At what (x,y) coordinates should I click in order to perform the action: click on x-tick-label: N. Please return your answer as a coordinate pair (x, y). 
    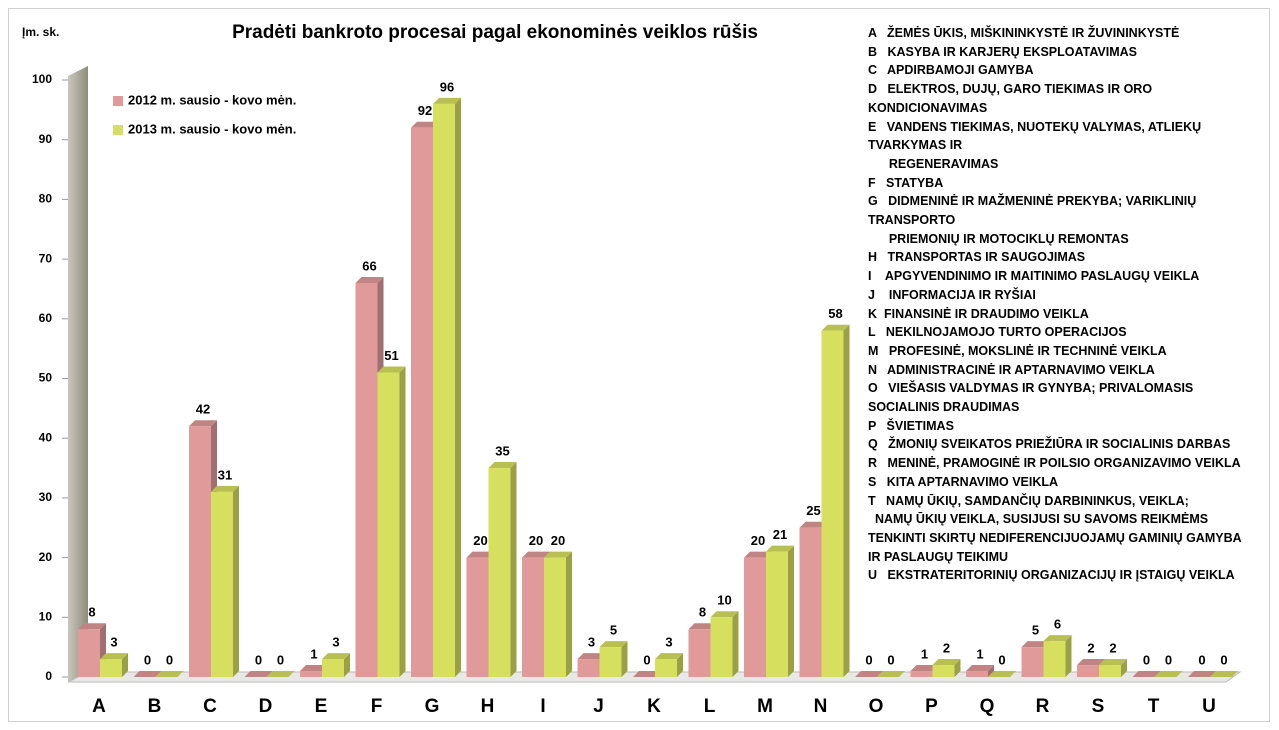
    Looking at the image, I should click on (821, 706).